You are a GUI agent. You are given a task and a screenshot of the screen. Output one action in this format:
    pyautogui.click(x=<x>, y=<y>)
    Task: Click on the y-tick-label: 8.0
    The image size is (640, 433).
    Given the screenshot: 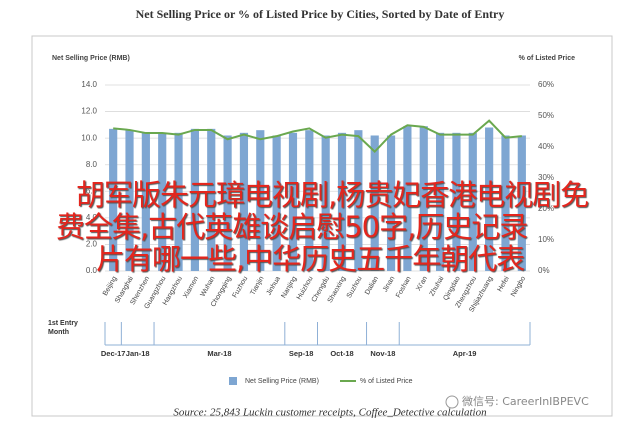 What is the action you would take?
    pyautogui.click(x=92, y=164)
    